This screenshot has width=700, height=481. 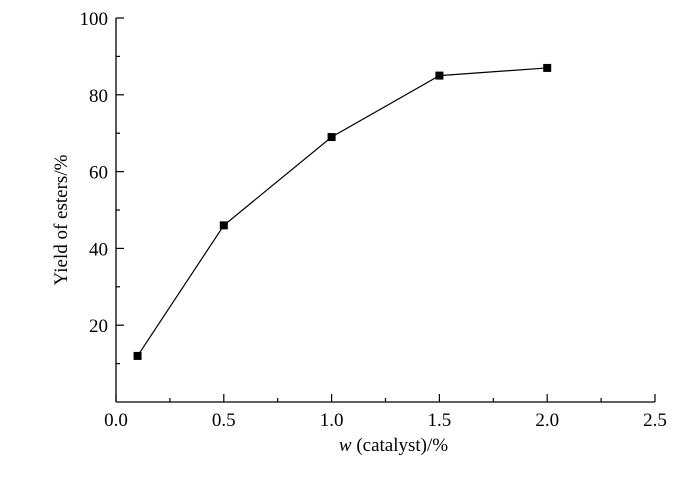 I want to click on y-tick-label: 60, so click(x=98, y=173).